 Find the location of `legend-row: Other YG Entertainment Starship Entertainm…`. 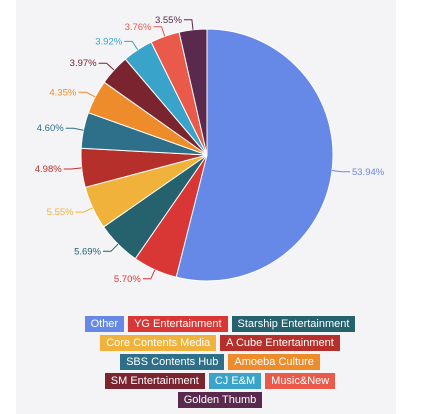

legend-row: Other YG Entertainment Starship Entertainm… is located at coordinates (220, 324).